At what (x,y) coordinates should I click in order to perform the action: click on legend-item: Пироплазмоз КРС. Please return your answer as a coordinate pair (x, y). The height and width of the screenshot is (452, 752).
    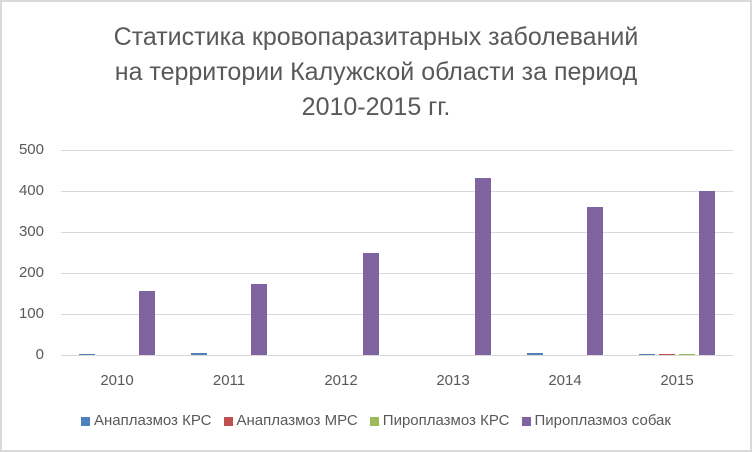
    Looking at the image, I should click on (439, 421).